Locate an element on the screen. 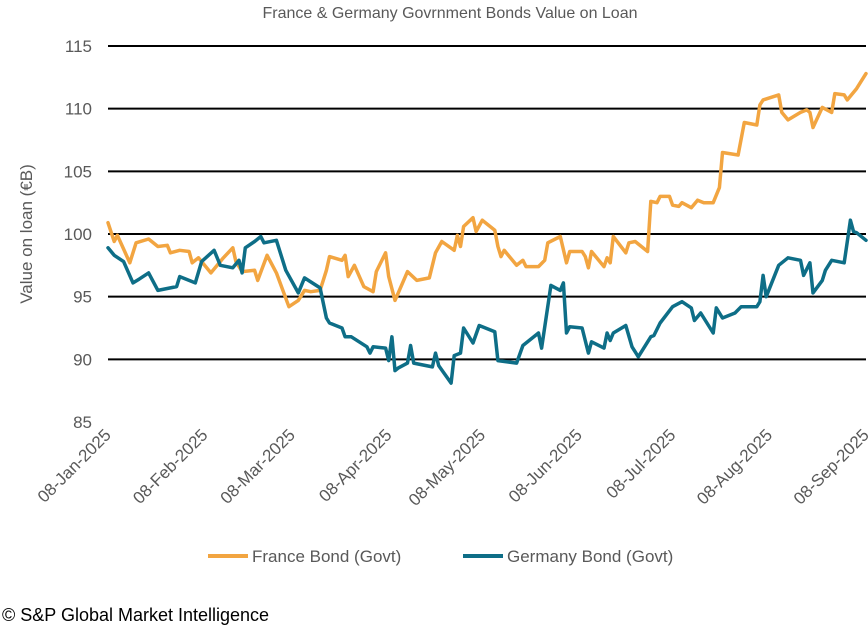  y-tick-label: 110 is located at coordinates (78, 109).